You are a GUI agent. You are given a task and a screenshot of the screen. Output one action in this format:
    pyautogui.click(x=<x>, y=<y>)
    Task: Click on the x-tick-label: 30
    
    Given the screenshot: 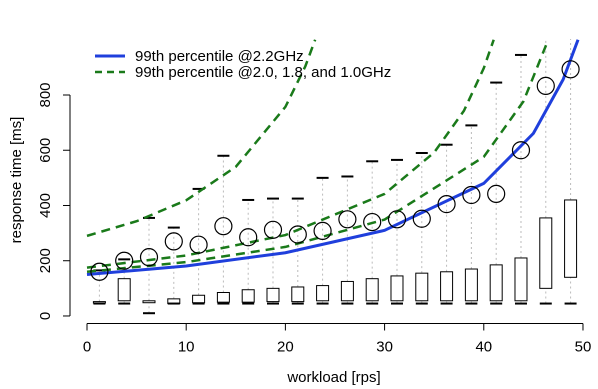 What is the action you would take?
    pyautogui.click(x=384, y=347)
    